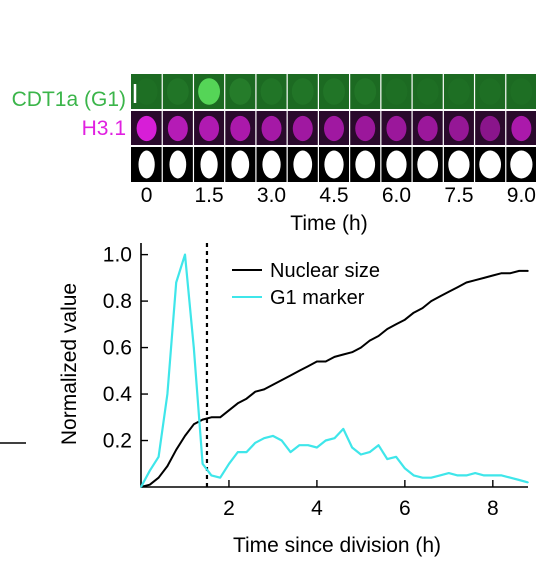 Image resolution: width=536 pixels, height=563 pixels. Describe the element at coordinates (361, 500) in the screenshot. I see `x-ticks: 2 4 6 8` at that location.